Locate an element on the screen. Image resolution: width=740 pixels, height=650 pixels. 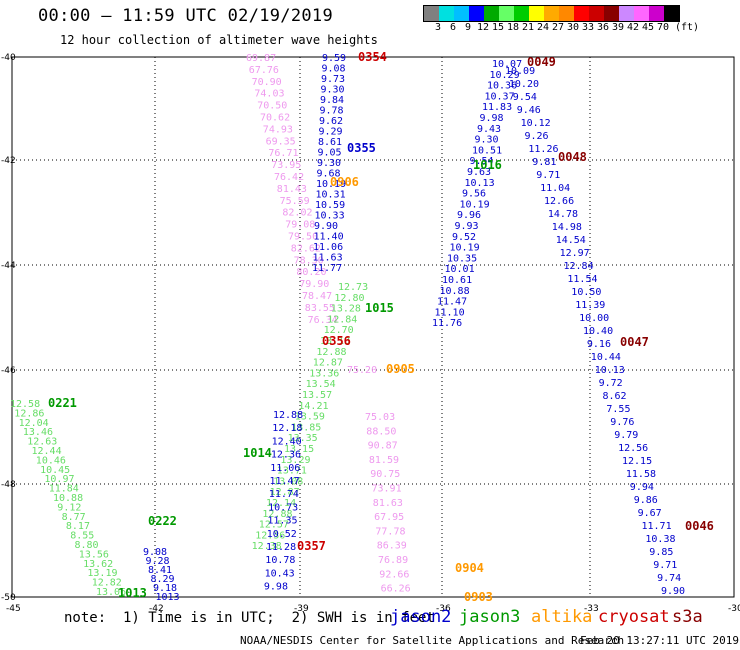
wave-height-label: 10.45 is located at coordinates (55, 470).